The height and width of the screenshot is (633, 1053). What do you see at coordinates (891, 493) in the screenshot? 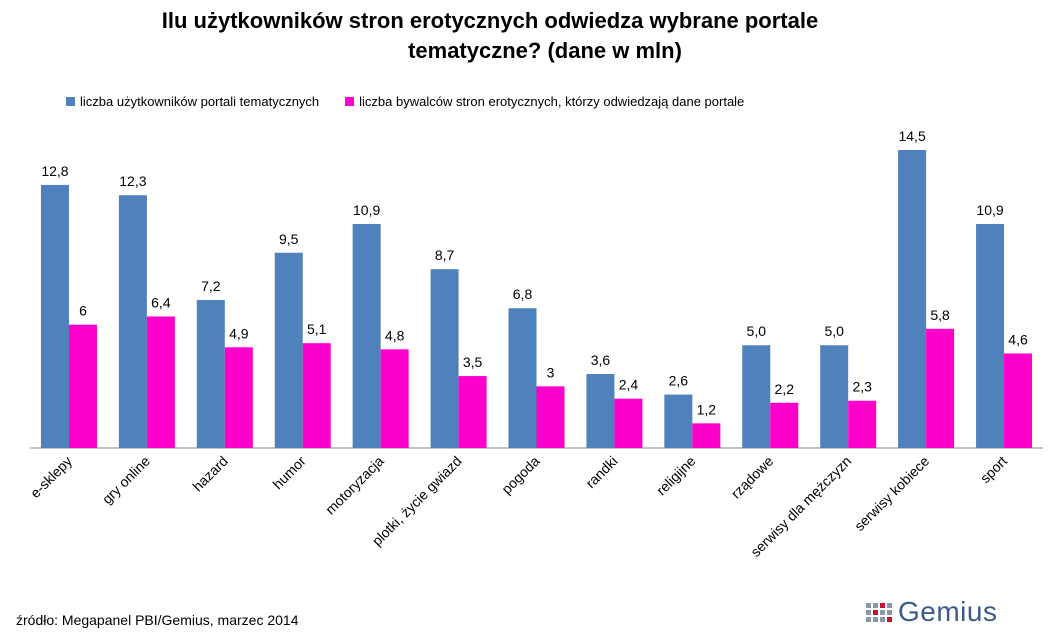
I see `category-label-11: serwisy kobiece` at bounding box center [891, 493].